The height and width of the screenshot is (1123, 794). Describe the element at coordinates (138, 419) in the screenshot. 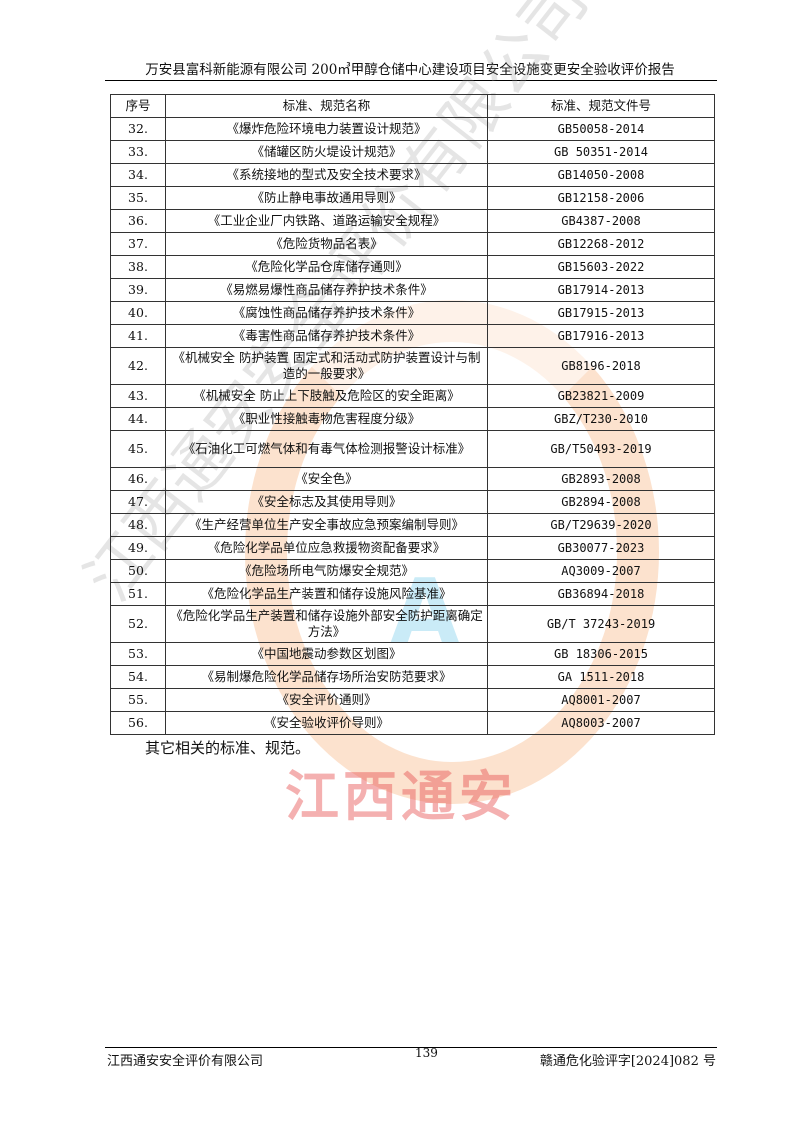

I see `row-number: 44.` at that location.